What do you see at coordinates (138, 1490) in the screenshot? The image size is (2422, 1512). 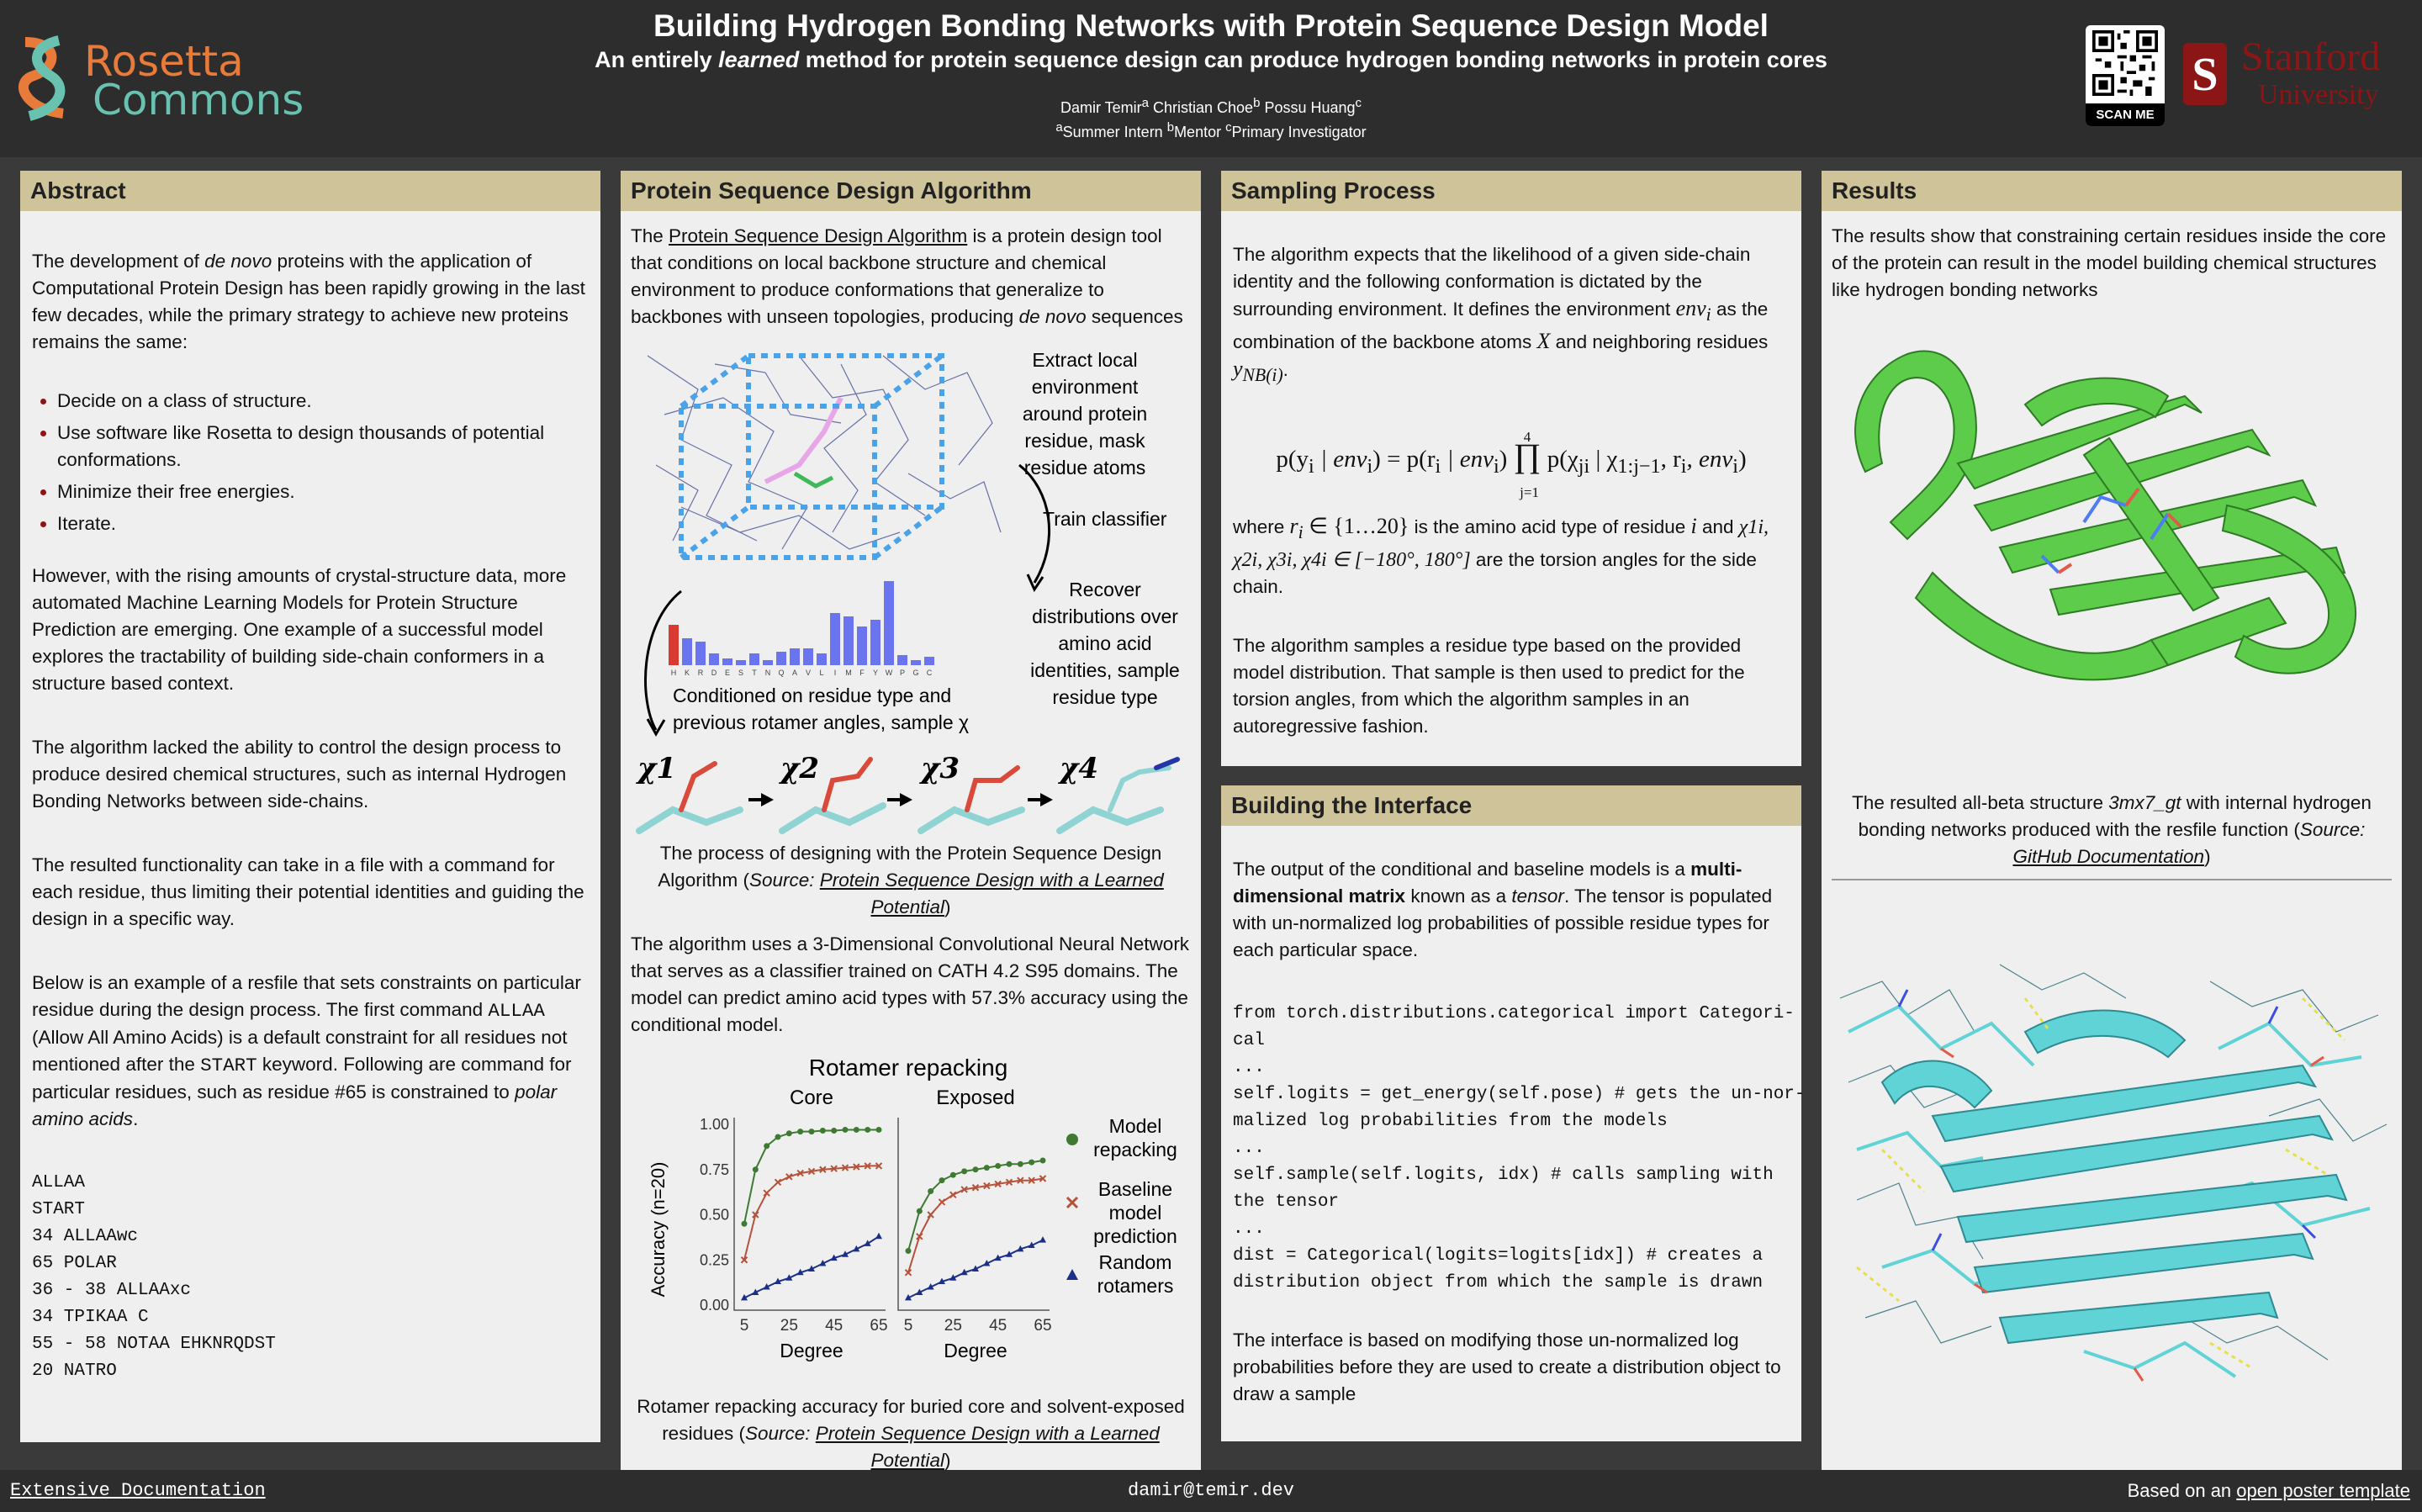 I see `documentation-link: Extensive Documentation` at bounding box center [138, 1490].